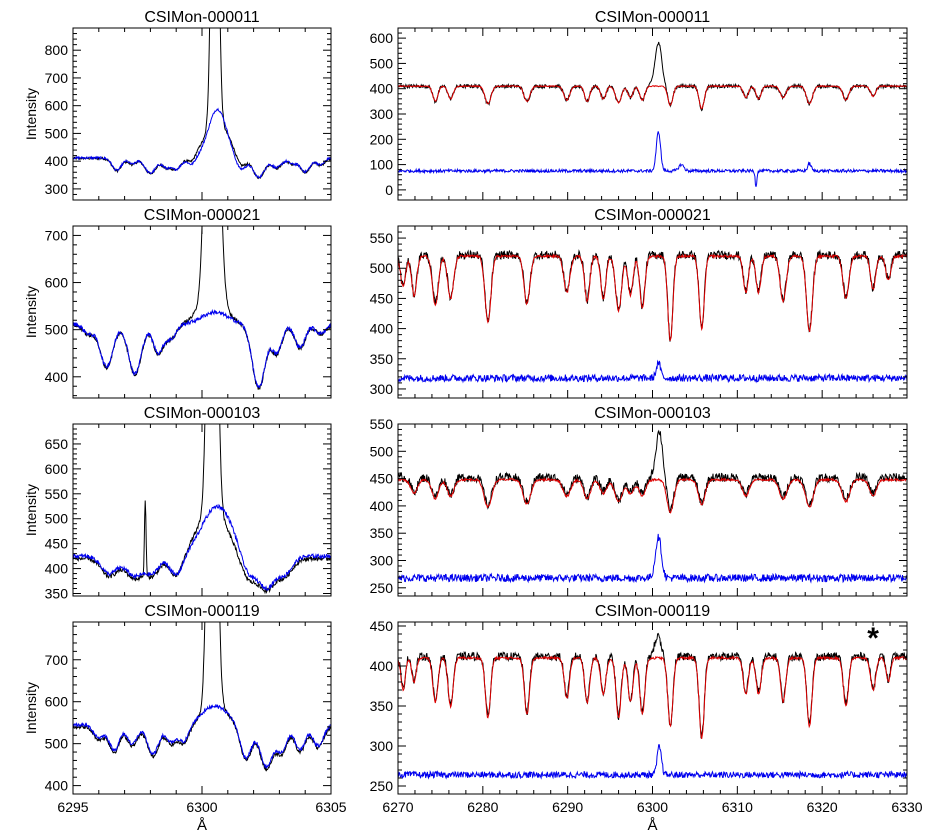 The image size is (926, 838). Describe the element at coordinates (737, 807) in the screenshot. I see `x-tick-label: 6310` at that location.